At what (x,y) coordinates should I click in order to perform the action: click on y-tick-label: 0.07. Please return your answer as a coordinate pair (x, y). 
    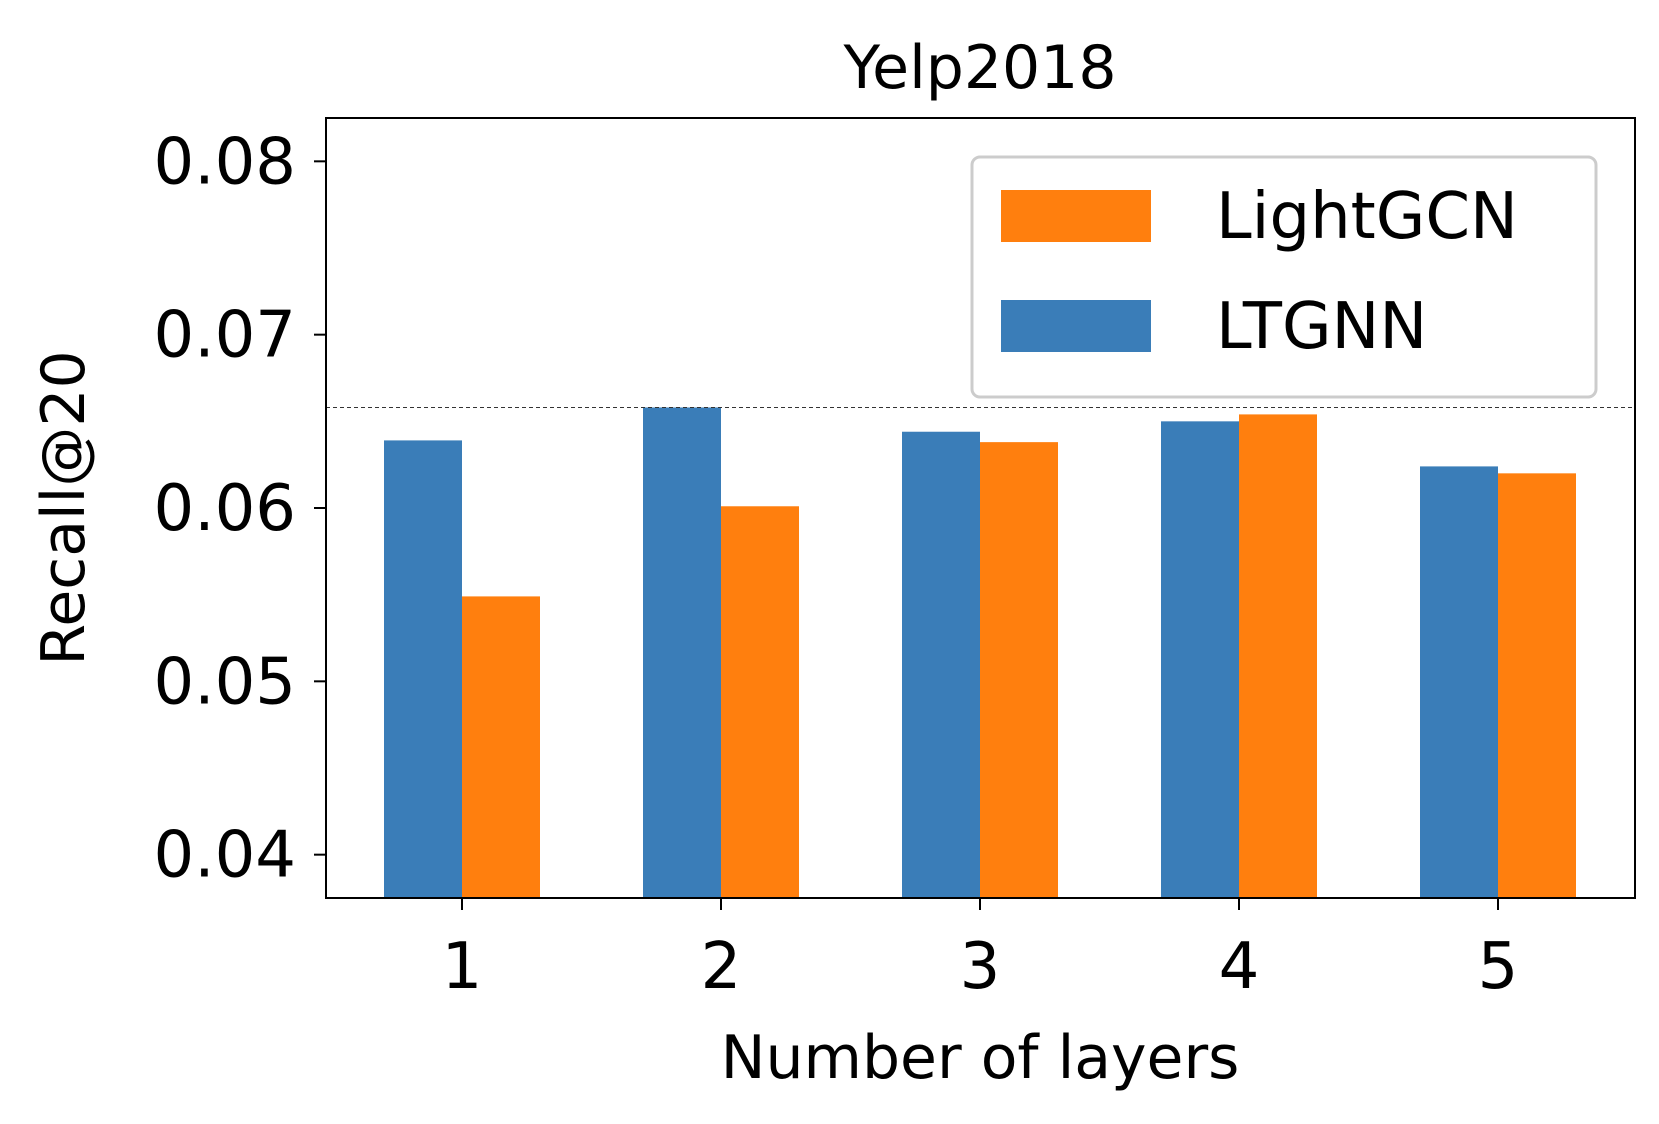
    Looking at the image, I should click on (225, 336).